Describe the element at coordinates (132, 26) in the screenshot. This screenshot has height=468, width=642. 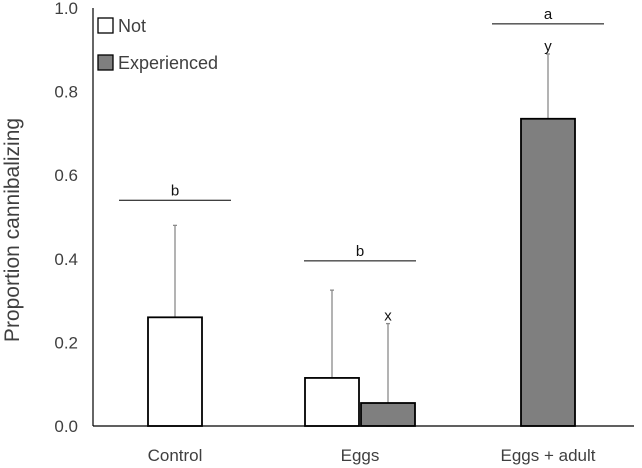
I see `legend-label-not: Not` at that location.